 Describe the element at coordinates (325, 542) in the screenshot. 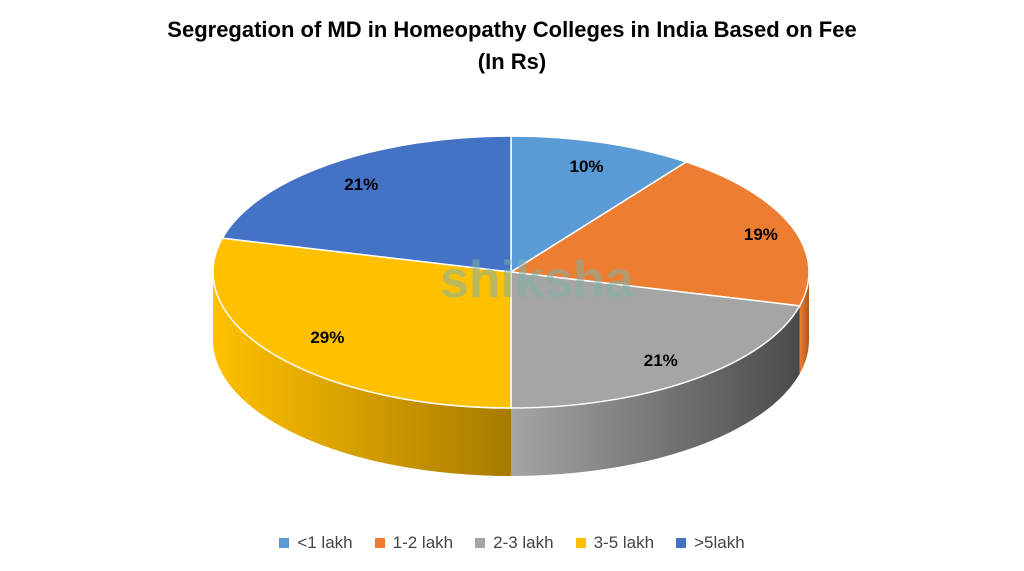

I see `legend-label: <1 lakh` at that location.